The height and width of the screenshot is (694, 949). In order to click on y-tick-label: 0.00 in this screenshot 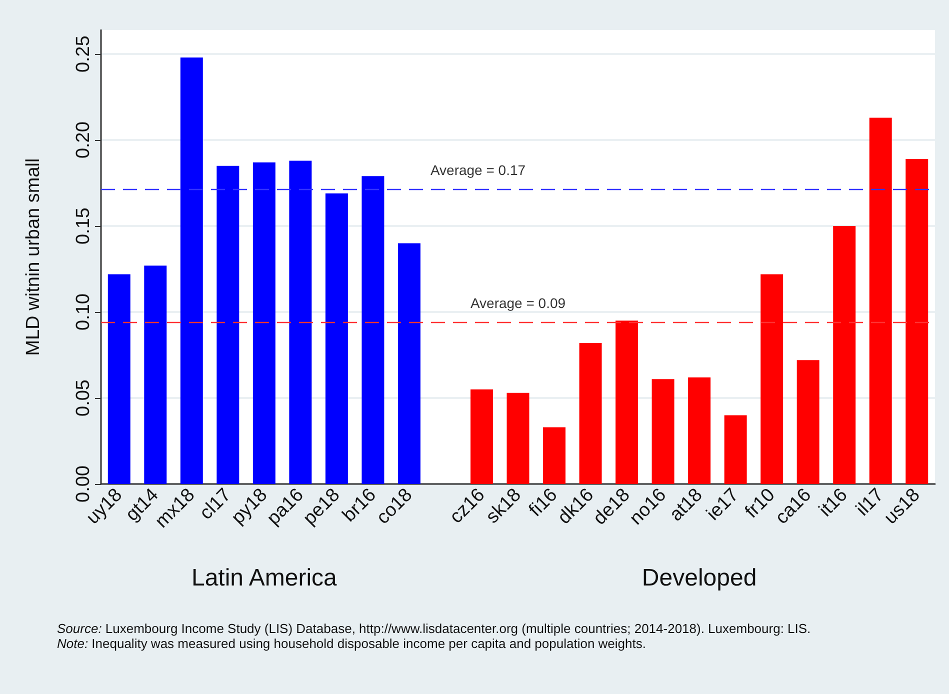, I will do `click(83, 484)`.